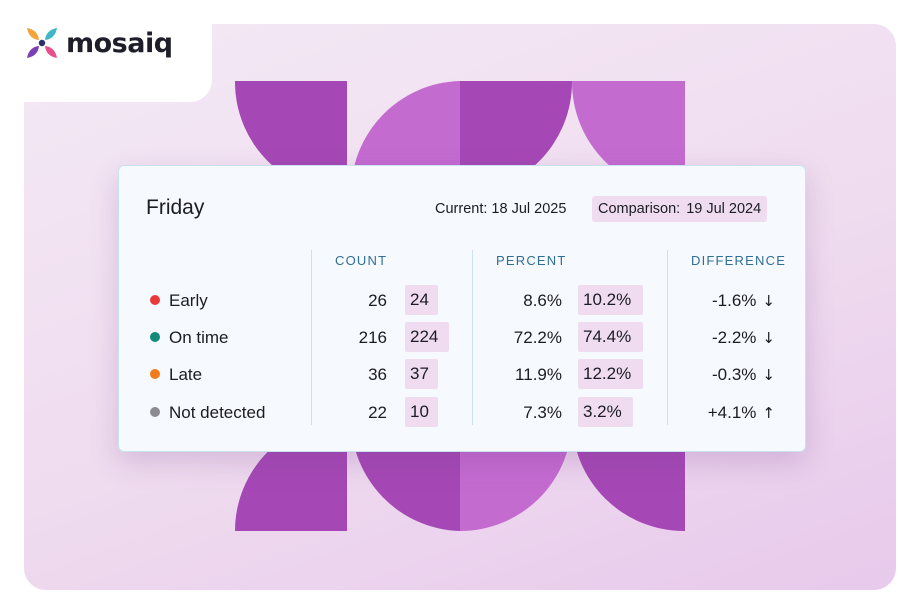 This screenshot has height=614, width=920. What do you see at coordinates (768, 413) in the screenshot?
I see `arrow-up-icon: ↑` at bounding box center [768, 413].